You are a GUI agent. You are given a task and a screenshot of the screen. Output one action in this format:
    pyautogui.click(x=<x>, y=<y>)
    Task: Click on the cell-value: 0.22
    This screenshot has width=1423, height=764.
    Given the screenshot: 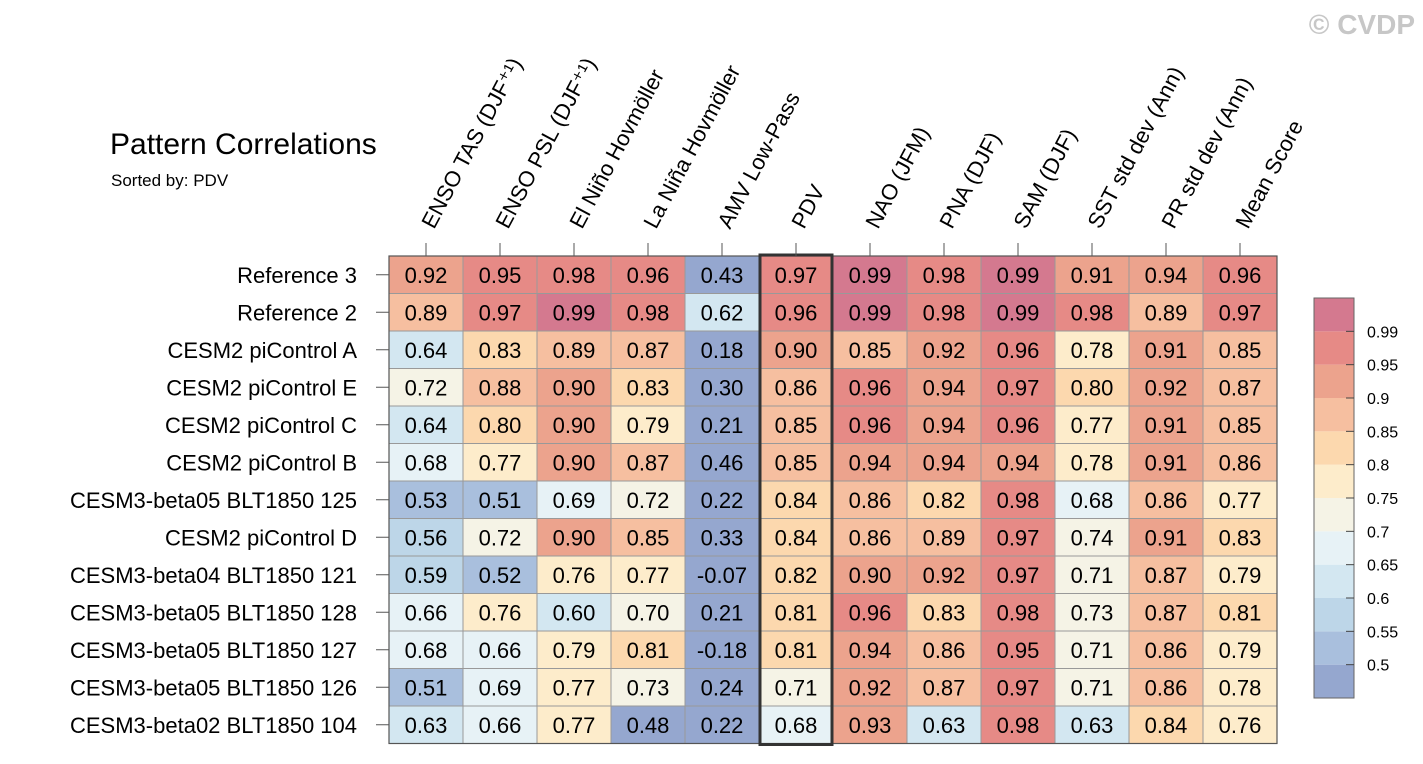 What is the action you would take?
    pyautogui.click(x=722, y=500)
    